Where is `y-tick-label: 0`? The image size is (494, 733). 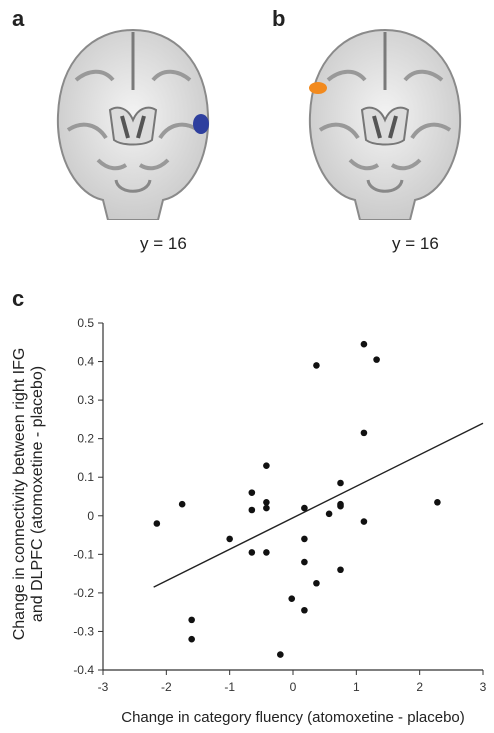
y-tick-label: 0 is located at coordinates (90, 516).